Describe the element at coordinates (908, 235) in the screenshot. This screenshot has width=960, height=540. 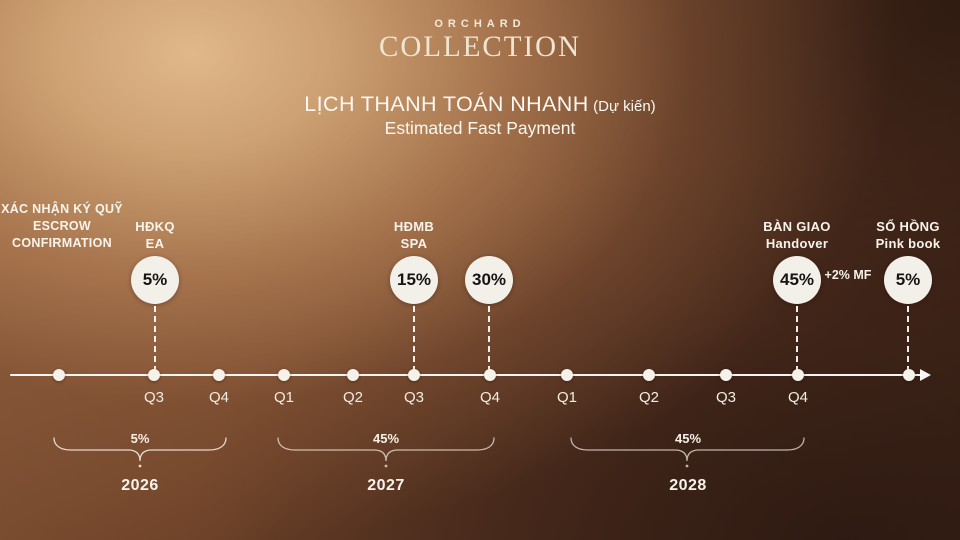
I see `milestone-pink-book-label: SỔ HỒNG Pink book` at that location.